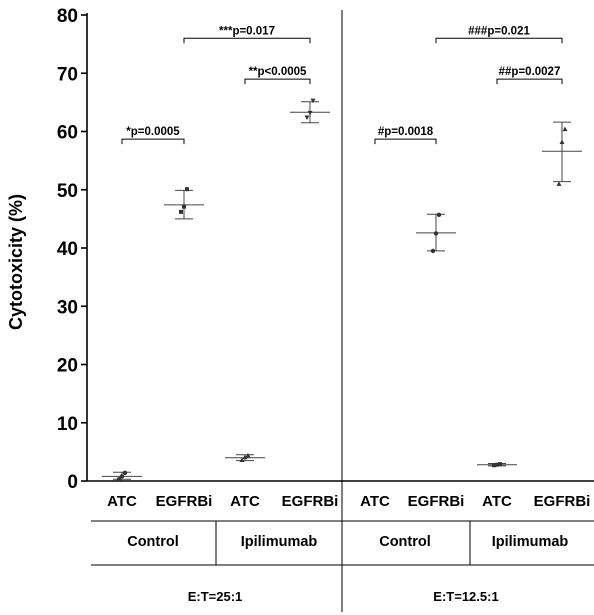 The height and width of the screenshot is (615, 594). What do you see at coordinates (16, 262) in the screenshot?
I see `y-axis-label: Cytotoxicity (%)` at bounding box center [16, 262].